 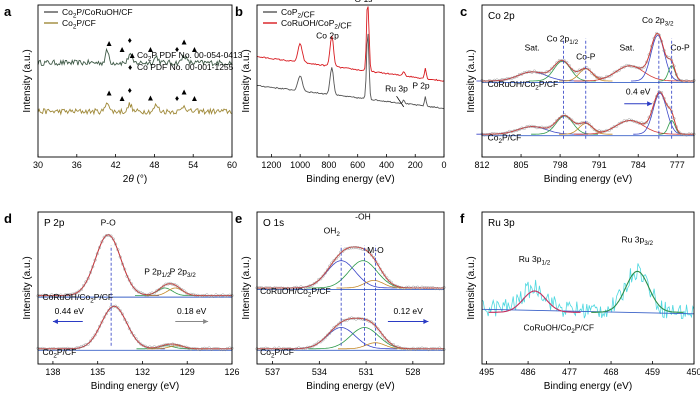 I want to click on x-tick-label: 812, so click(x=481, y=165).